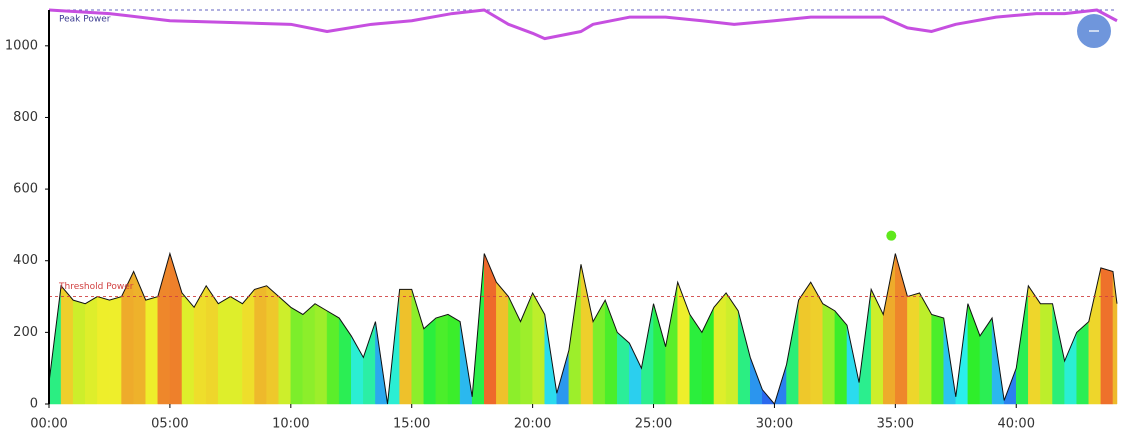 The width and height of the screenshot is (1131, 443). I want to click on x-tick-label: 25:00, so click(653, 424).